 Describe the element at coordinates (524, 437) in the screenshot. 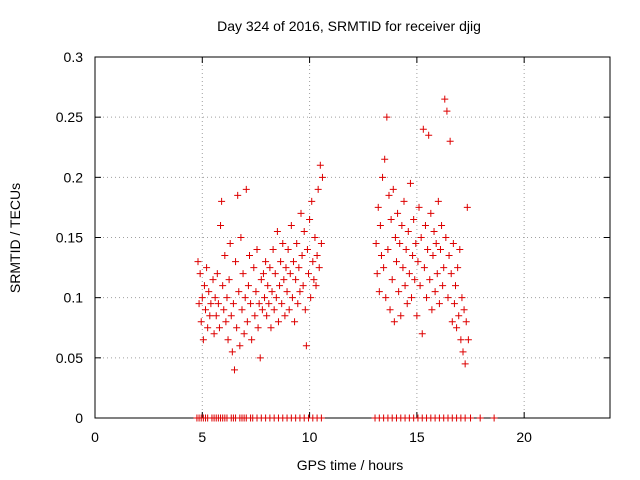

I see `x-tick-label: 20` at that location.